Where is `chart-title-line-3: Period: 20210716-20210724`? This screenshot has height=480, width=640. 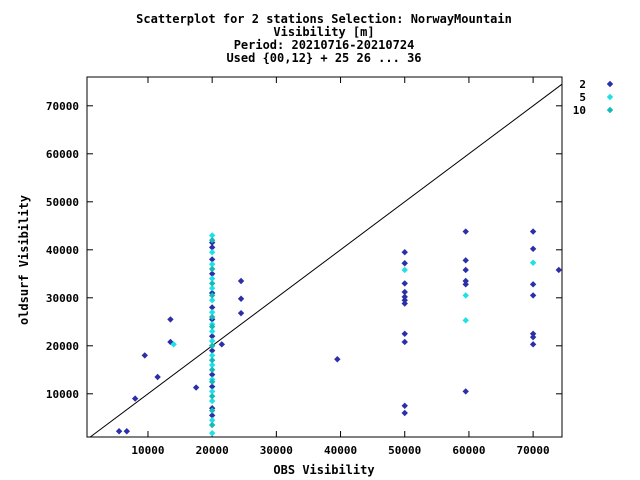
chart-title-line-3: Period: 20210716-20210724 is located at coordinates (324, 45).